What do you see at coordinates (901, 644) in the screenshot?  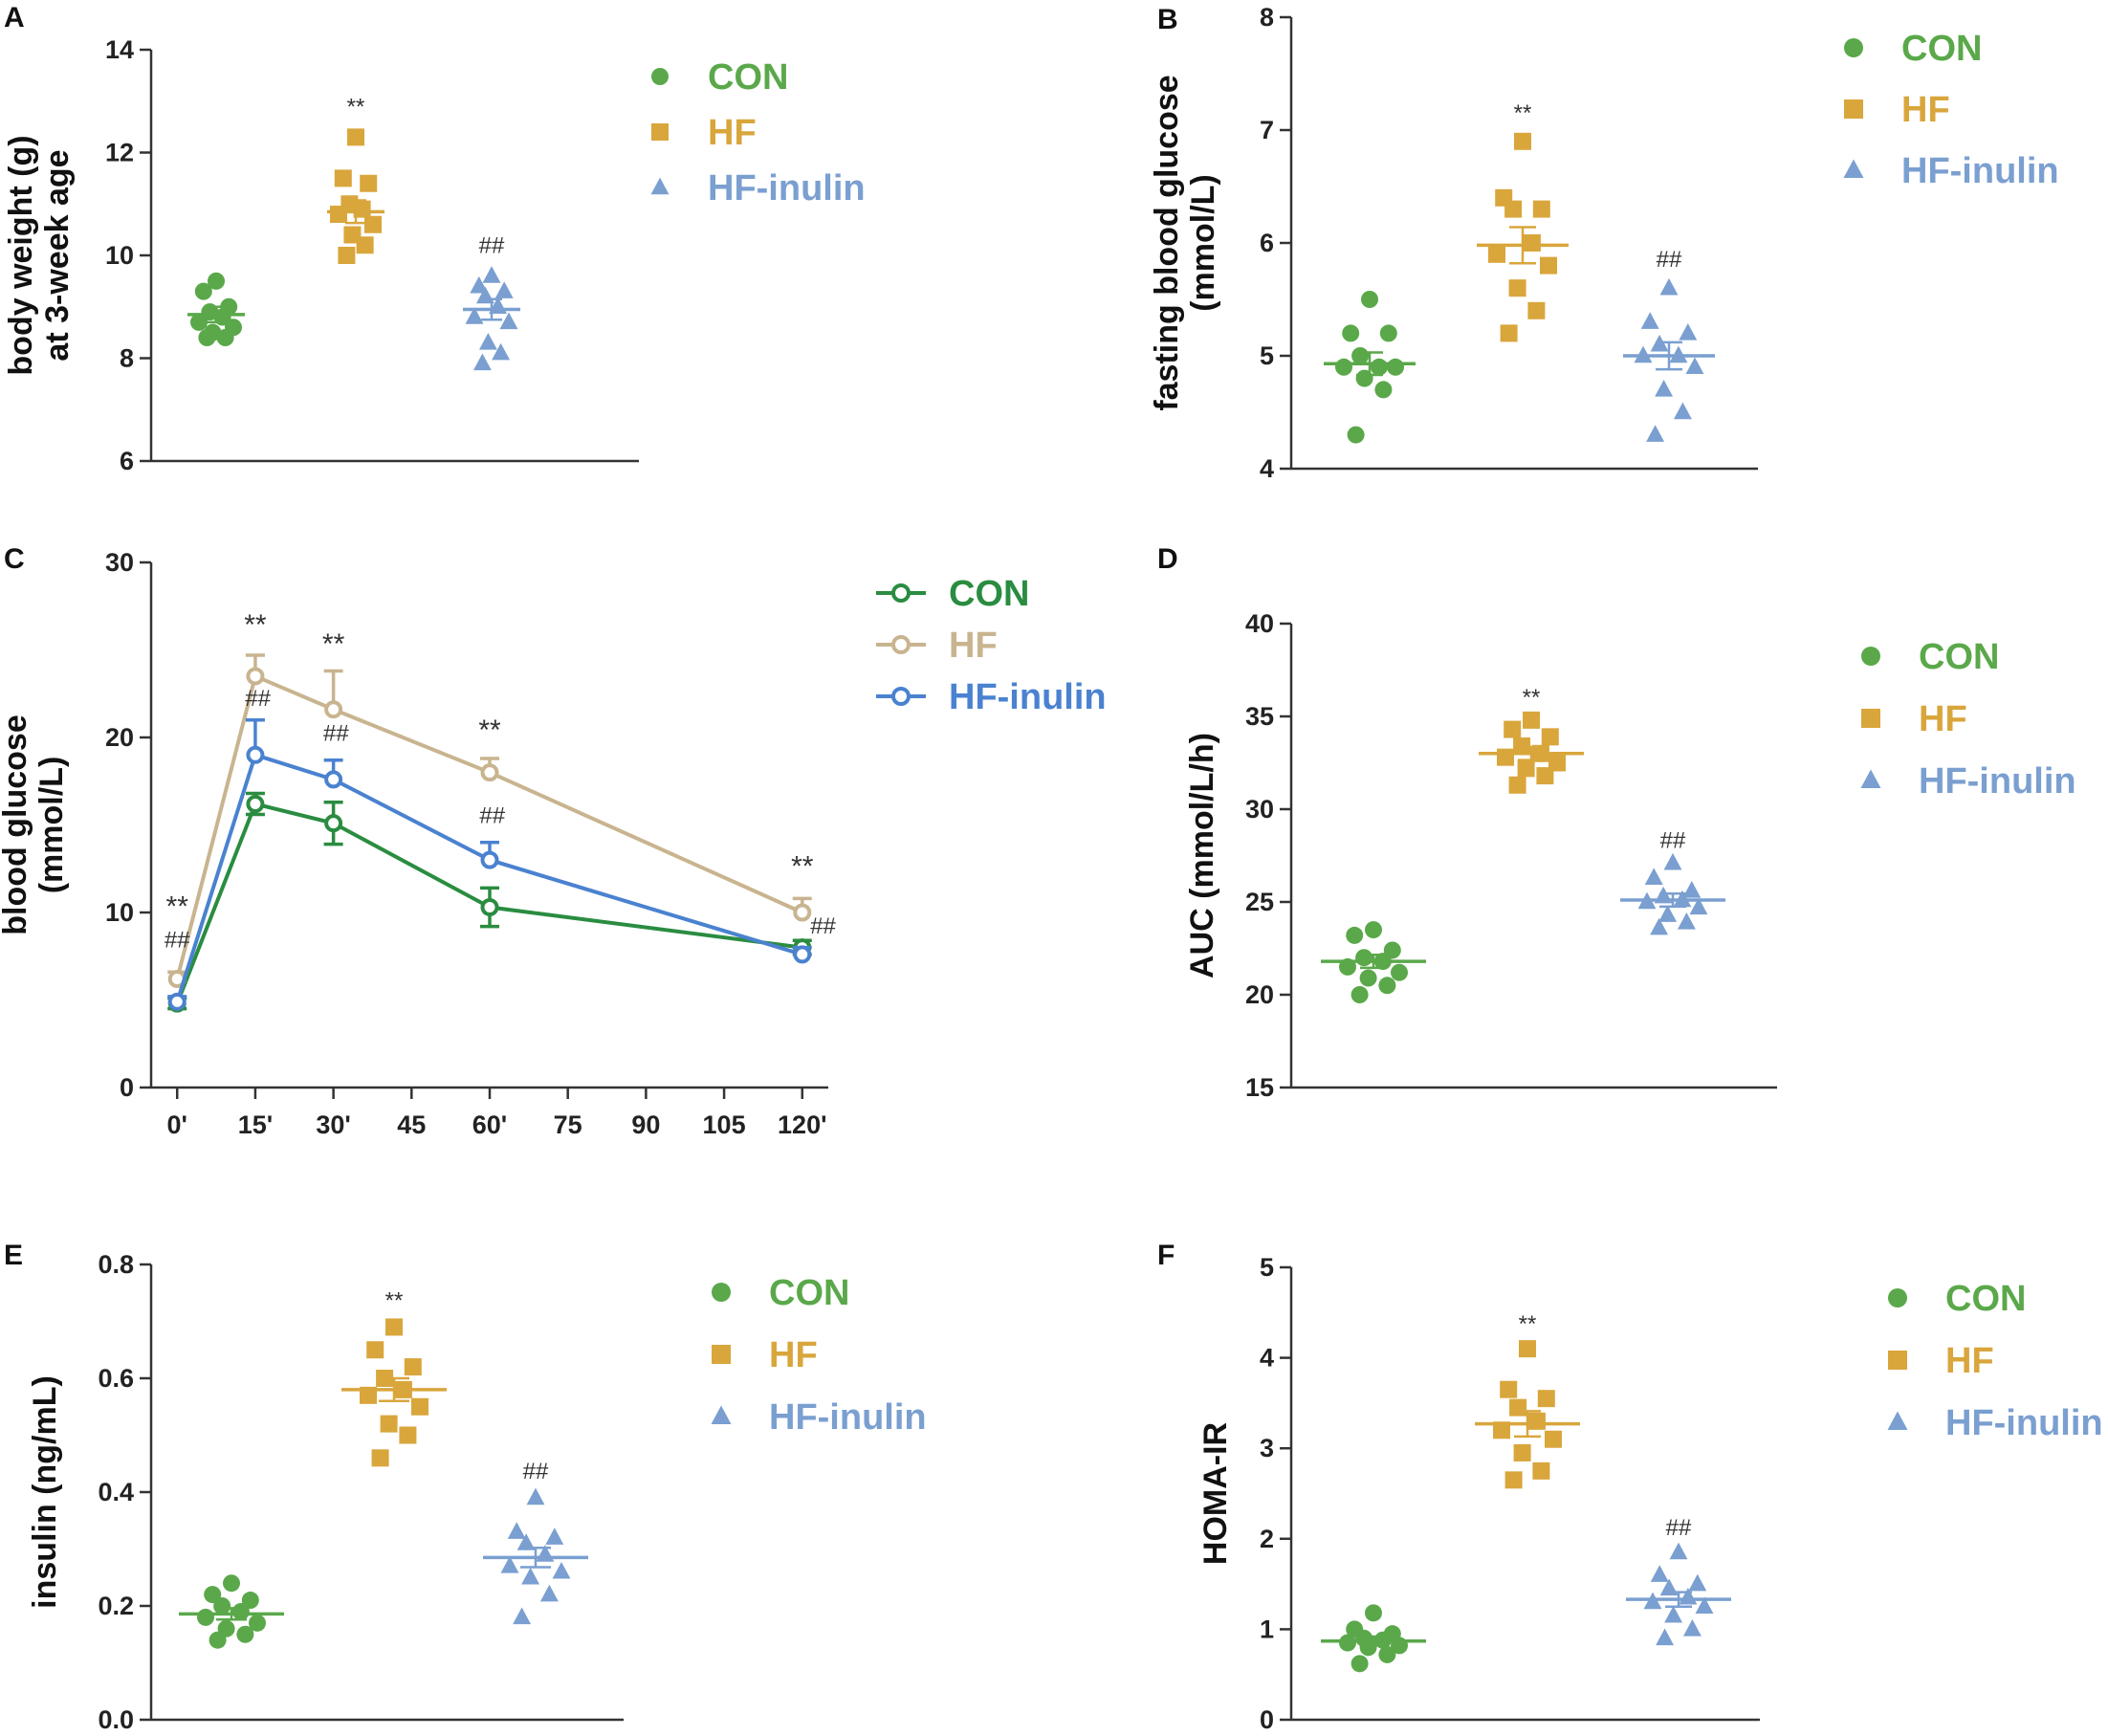 I see `legend-marker` at bounding box center [901, 644].